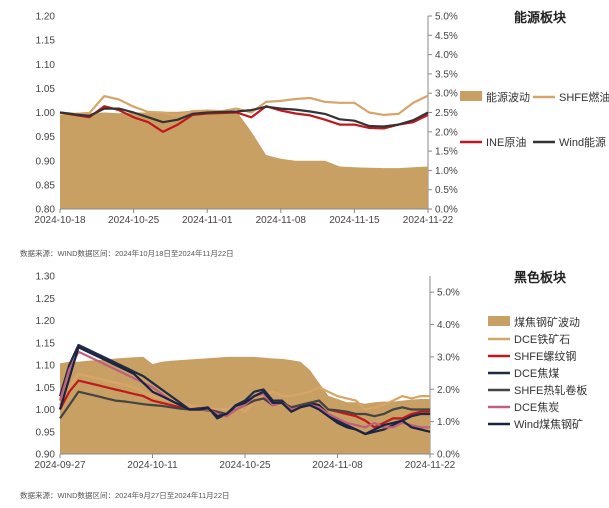 The width and height of the screenshot is (609, 508). Describe the element at coordinates (508, 97) in the screenshot. I see `legend-label: 能源波动` at that location.